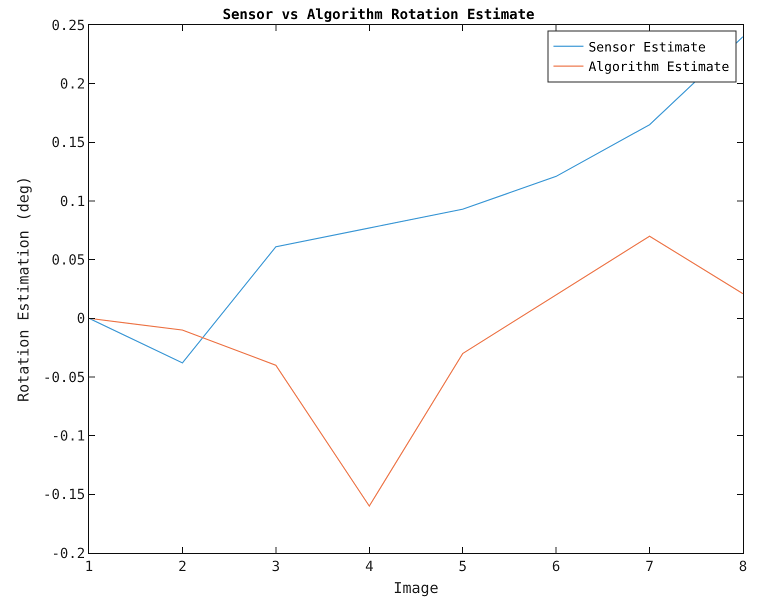 The height and width of the screenshot is (613, 757). Describe the element at coordinates (68, 436) in the screenshot. I see `y-tick-label: -0.1` at that location.